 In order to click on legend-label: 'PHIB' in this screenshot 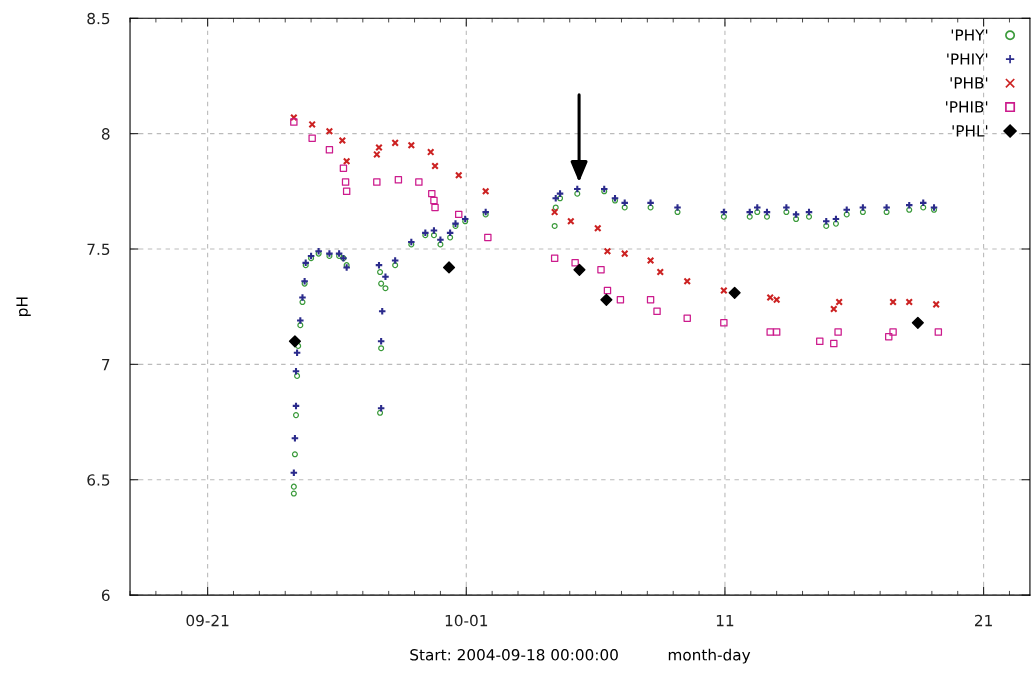, I will do `click(967, 107)`.